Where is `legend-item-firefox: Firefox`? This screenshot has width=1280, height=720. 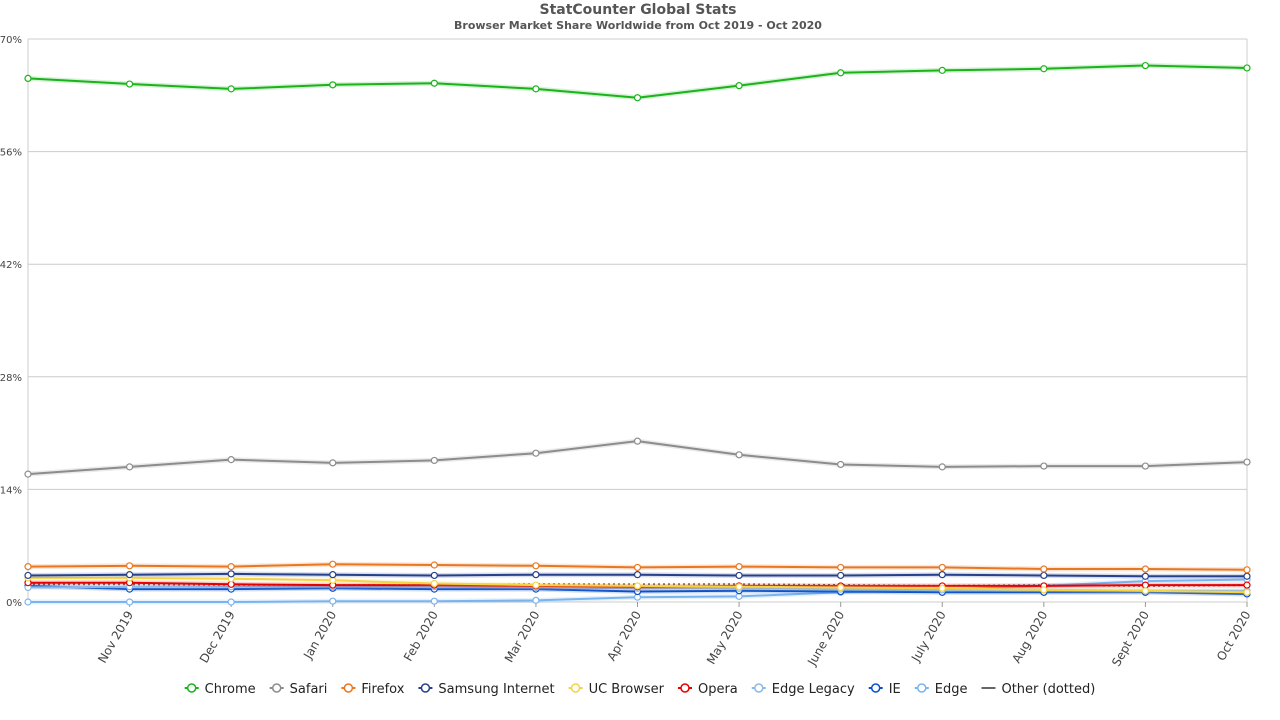 legend-item-firefox: Firefox is located at coordinates (373, 689).